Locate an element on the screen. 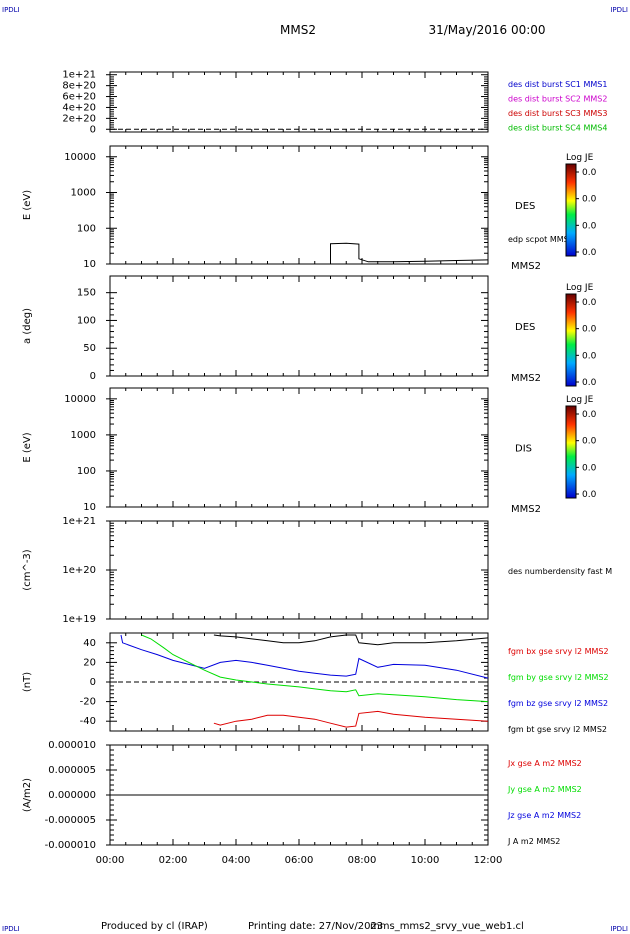 The image size is (630, 934). panel-4: 10000 1000 100 10 E (eV) DIS MMS2 is located at coordinates (281, 451).